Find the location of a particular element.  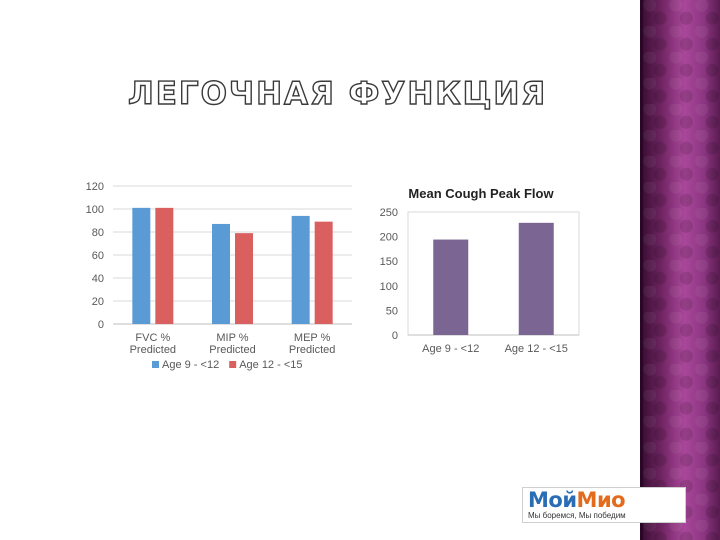

right-chart-title: Mean Cough Peak Flow is located at coordinates (481, 193).